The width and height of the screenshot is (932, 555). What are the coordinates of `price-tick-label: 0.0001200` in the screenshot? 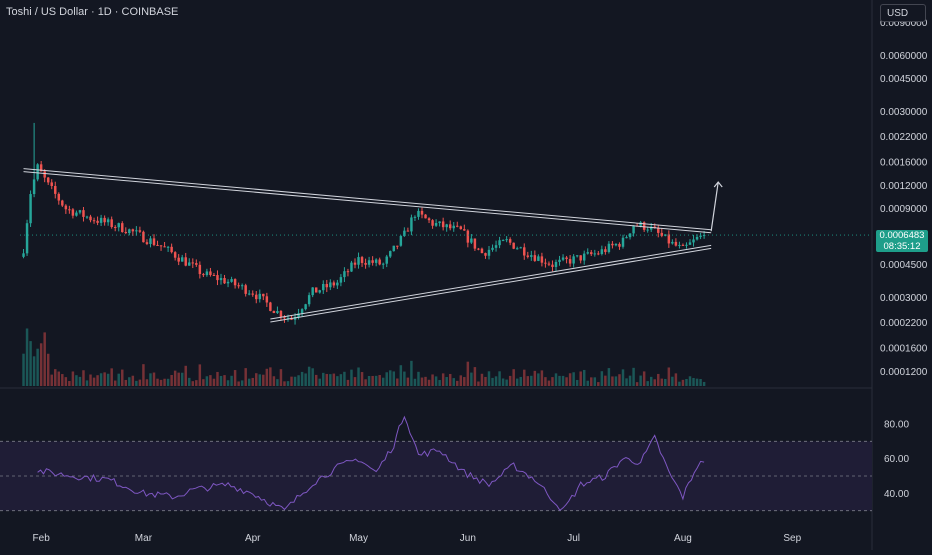 It's located at (904, 372).